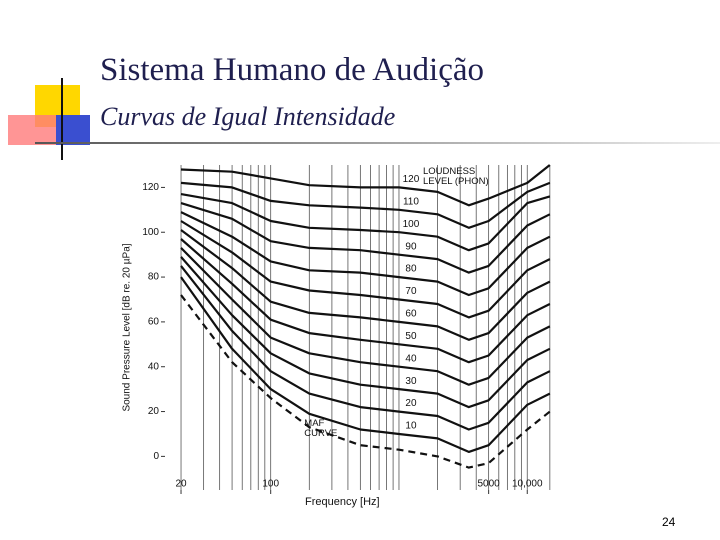 The image size is (720, 540). I want to click on series-label: 10, so click(411, 426).